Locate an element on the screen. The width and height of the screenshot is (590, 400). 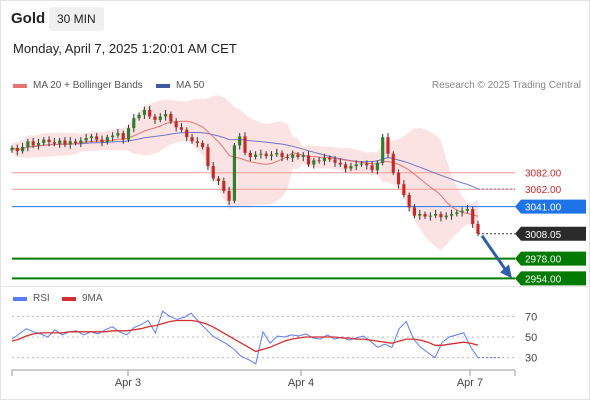
level-box-2978.00 is located at coordinates (550, 258).